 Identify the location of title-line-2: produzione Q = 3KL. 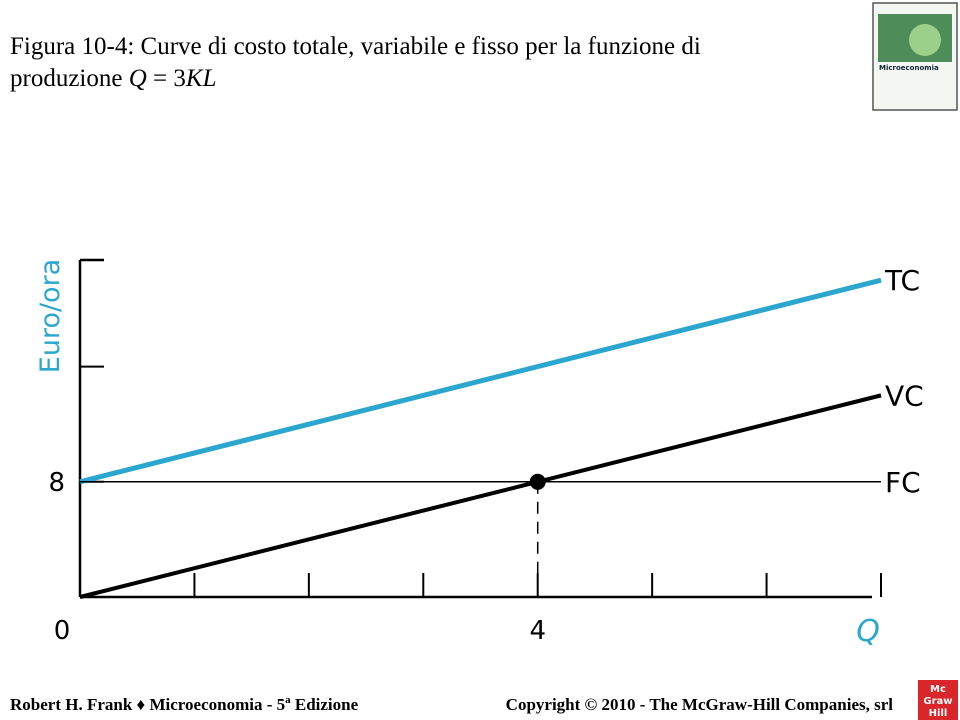
(113, 78).